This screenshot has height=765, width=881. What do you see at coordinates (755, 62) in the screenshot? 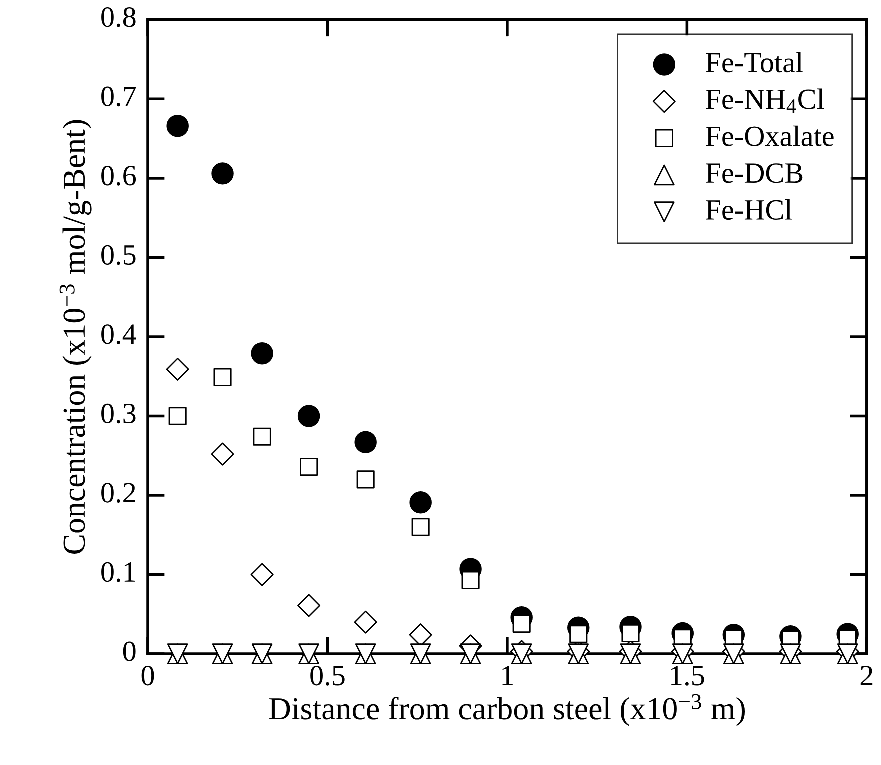
I see `legend-label: Fe-Total` at bounding box center [755, 62].